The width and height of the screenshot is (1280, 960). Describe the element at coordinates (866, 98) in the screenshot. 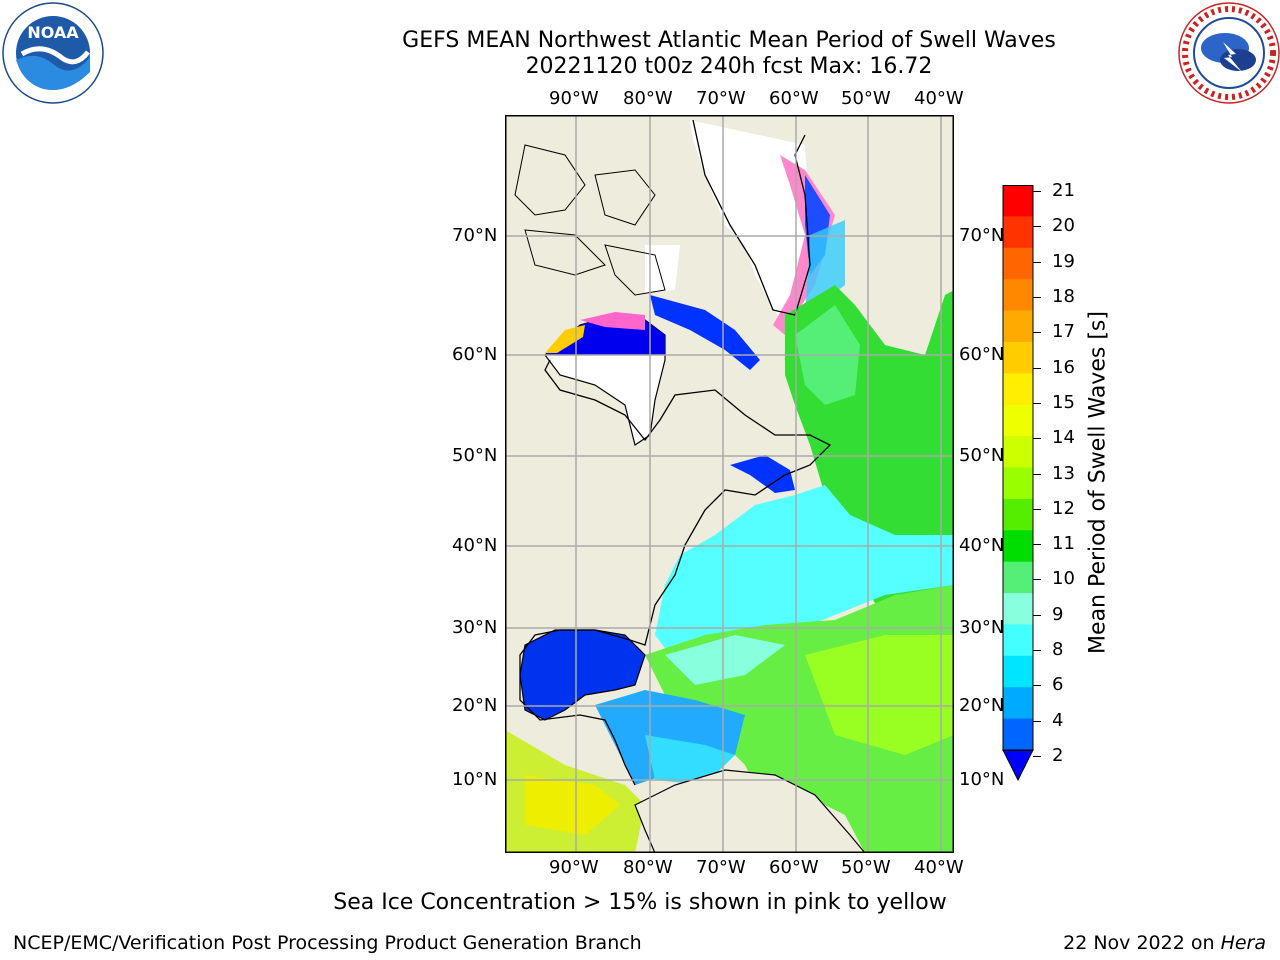

I see `lon-label-top-50w: 50°W` at that location.